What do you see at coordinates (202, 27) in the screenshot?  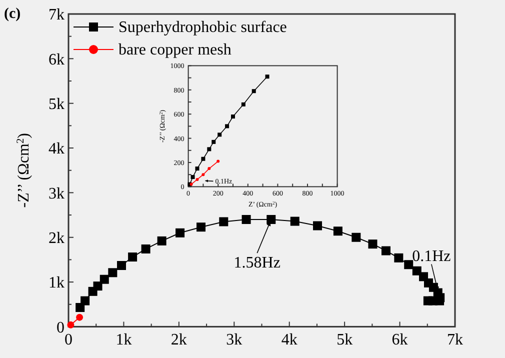 I see `legend-label: Superhydrophobic surface` at bounding box center [202, 27].